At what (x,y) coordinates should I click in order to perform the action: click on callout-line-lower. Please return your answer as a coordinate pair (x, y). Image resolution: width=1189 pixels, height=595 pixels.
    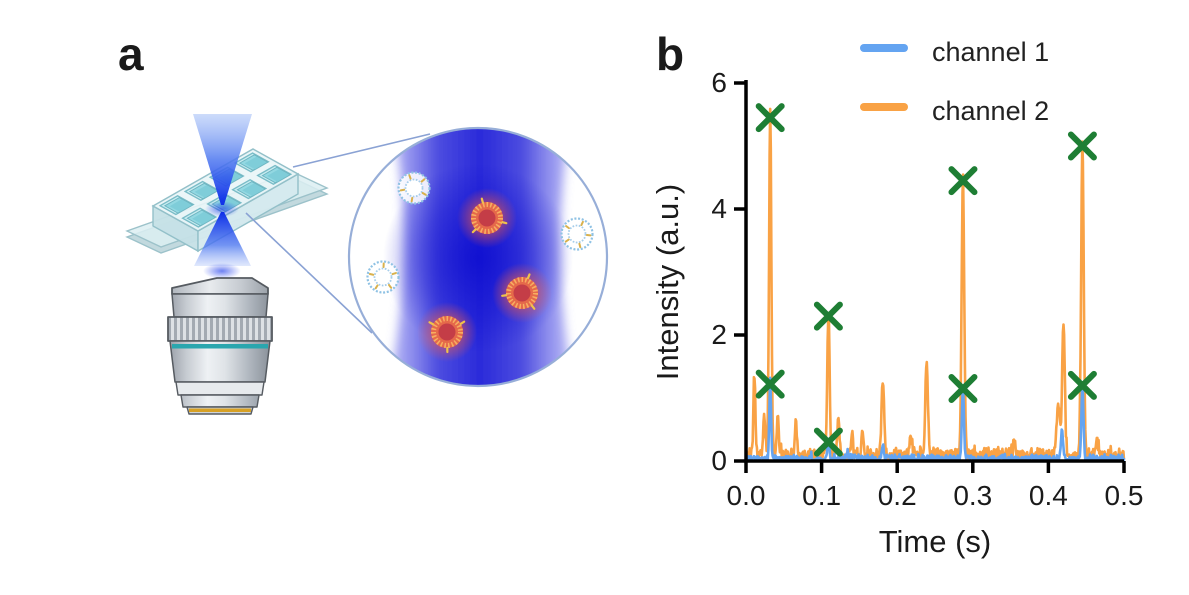
    Looking at the image, I should click on (309, 273).